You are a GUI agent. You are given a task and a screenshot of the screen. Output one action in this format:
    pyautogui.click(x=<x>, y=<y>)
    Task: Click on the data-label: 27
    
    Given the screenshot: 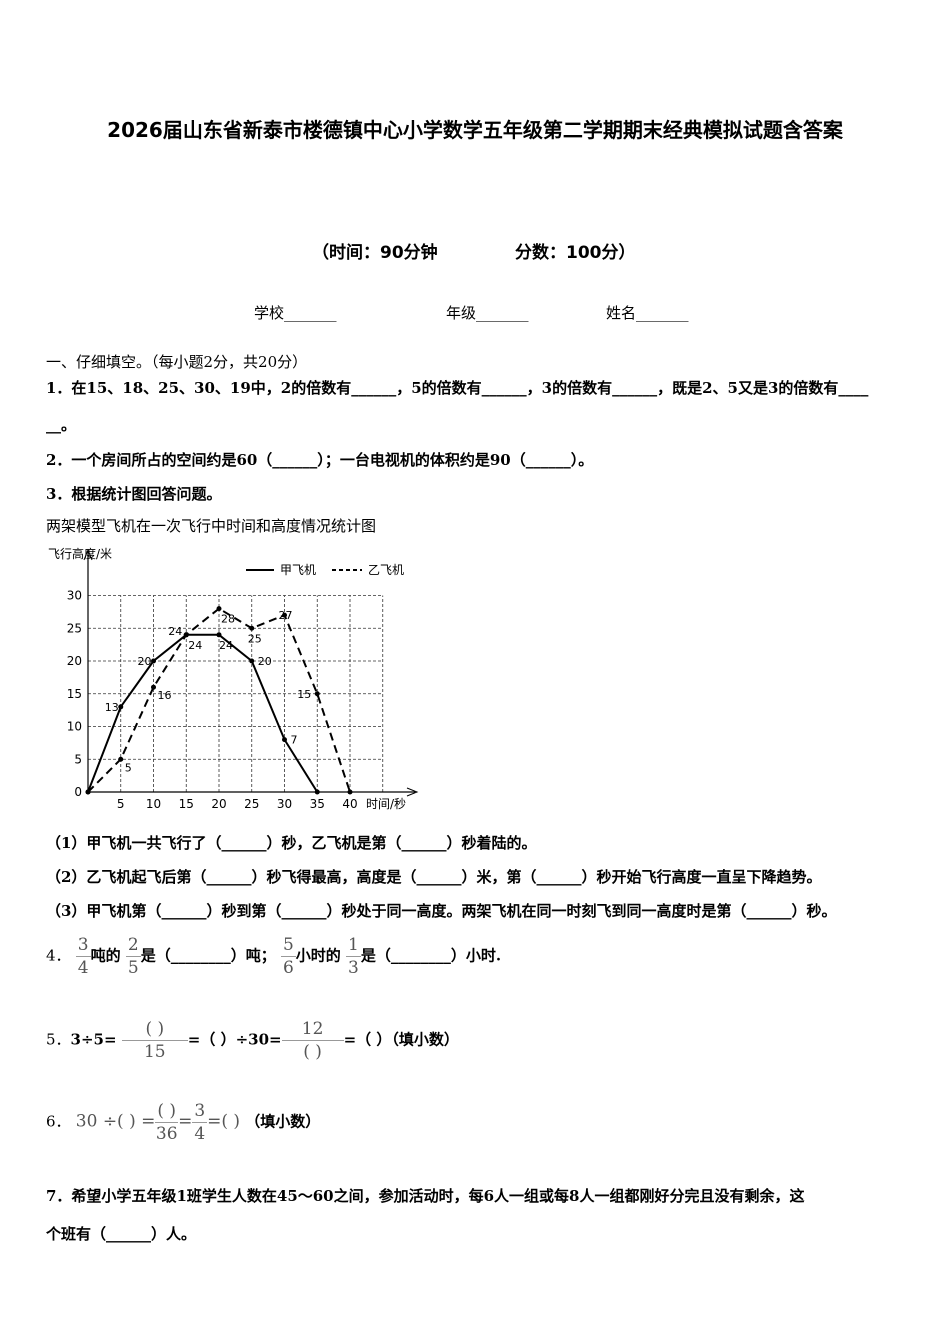 What is the action you would take?
    pyautogui.click(x=286, y=615)
    